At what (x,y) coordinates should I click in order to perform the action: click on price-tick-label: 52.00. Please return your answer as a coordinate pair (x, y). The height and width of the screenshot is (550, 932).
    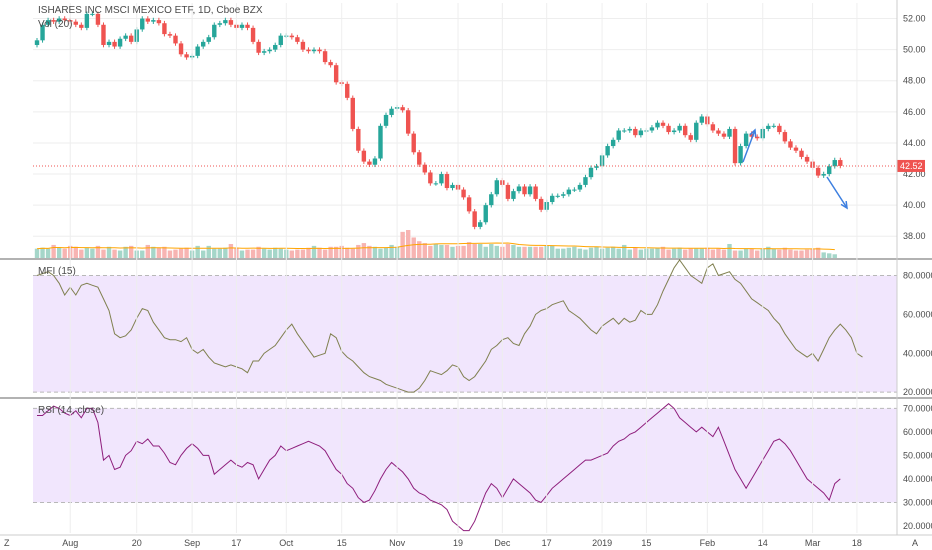
    Looking at the image, I should click on (914, 19).